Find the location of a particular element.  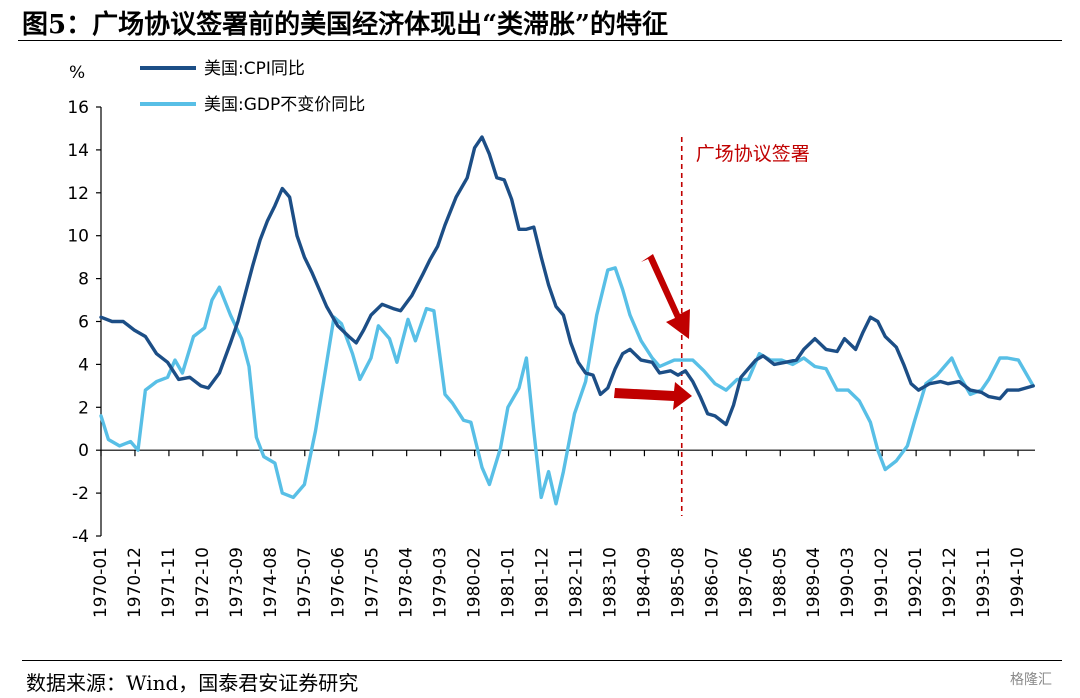

x-tick-label: 1992-01 is located at coordinates (916, 582).